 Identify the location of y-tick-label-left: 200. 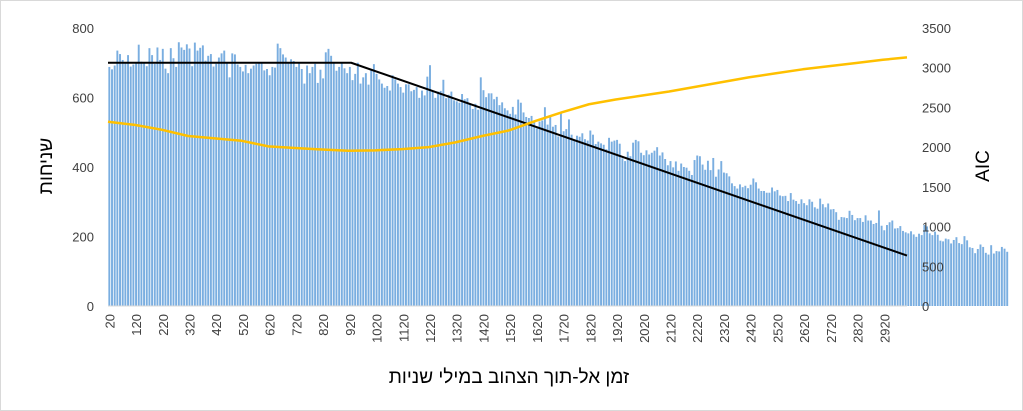
(83, 237).